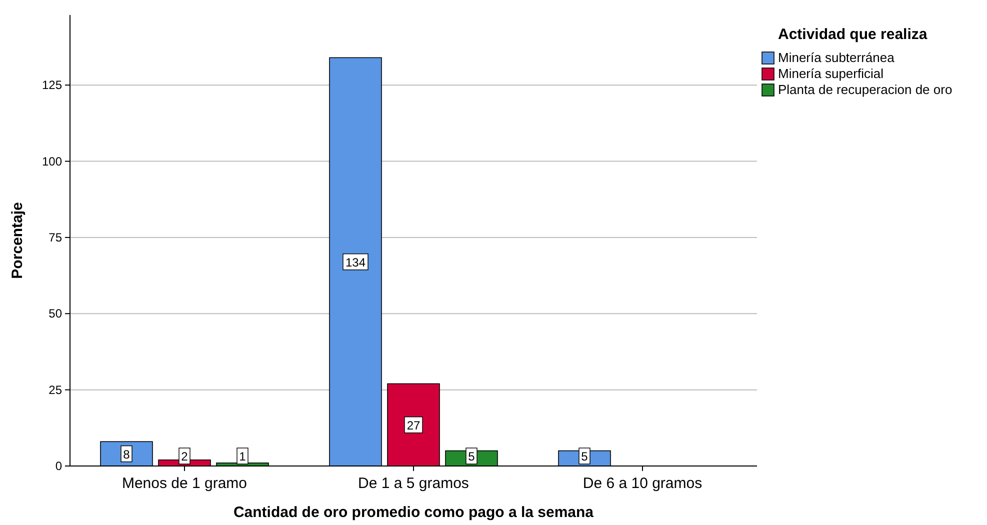 The width and height of the screenshot is (987, 525). Describe the element at coordinates (55, 237) in the screenshot. I see `y-tick-label: 75` at that location.